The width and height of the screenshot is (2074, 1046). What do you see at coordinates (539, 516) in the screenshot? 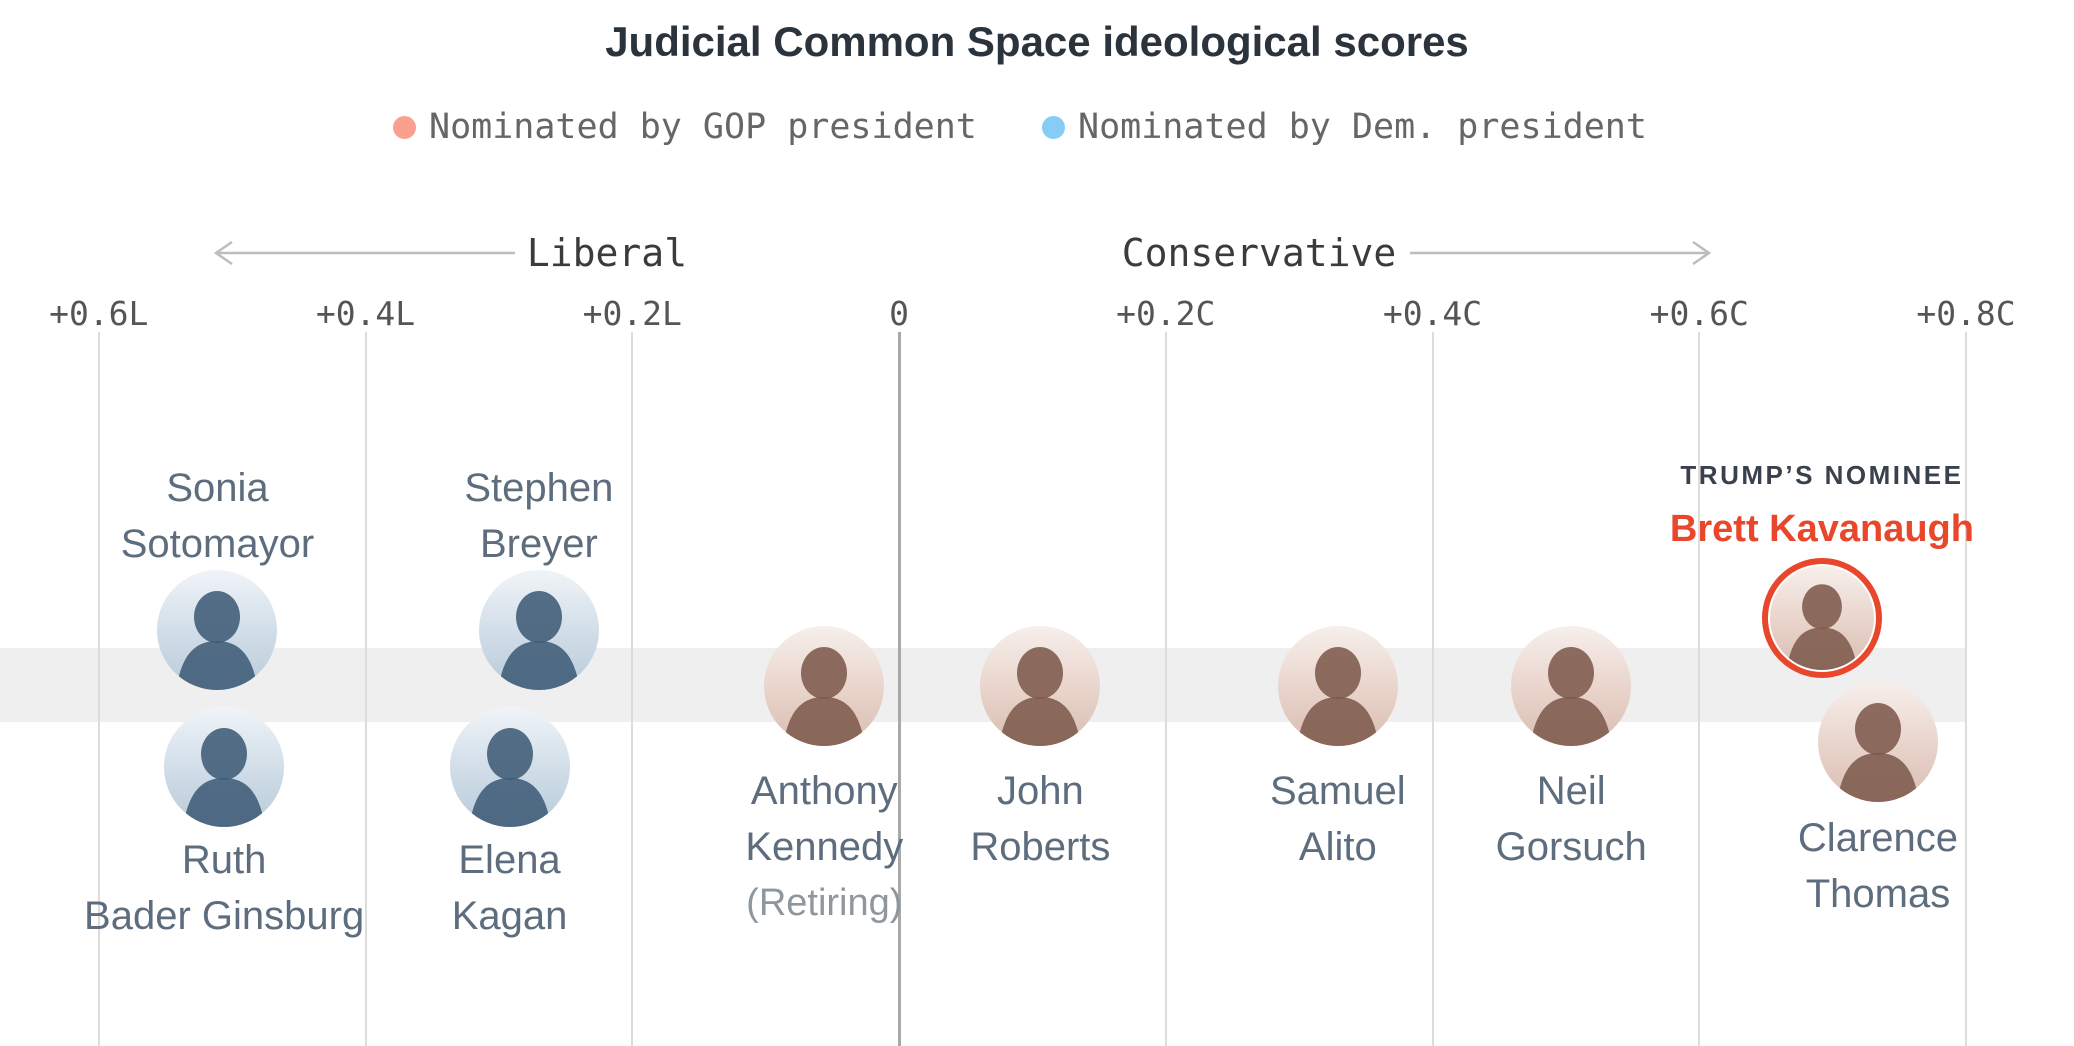
I see `justice-name-label: Stephen Breyer` at bounding box center [539, 516].